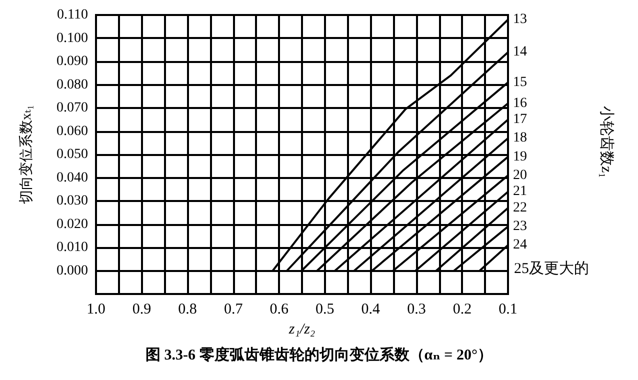 The image size is (638, 380). What do you see at coordinates (520, 208) in the screenshot?
I see `series-label: 22` at bounding box center [520, 208].